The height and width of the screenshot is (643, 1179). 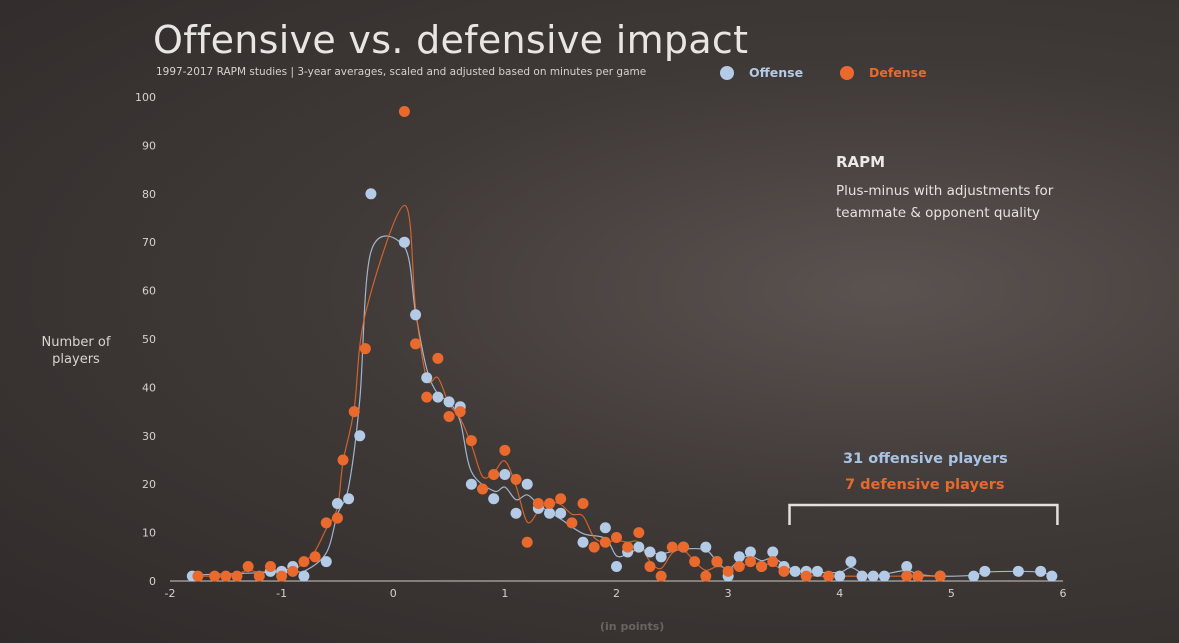 I want to click on x-tick-label: 4, so click(x=839, y=593).